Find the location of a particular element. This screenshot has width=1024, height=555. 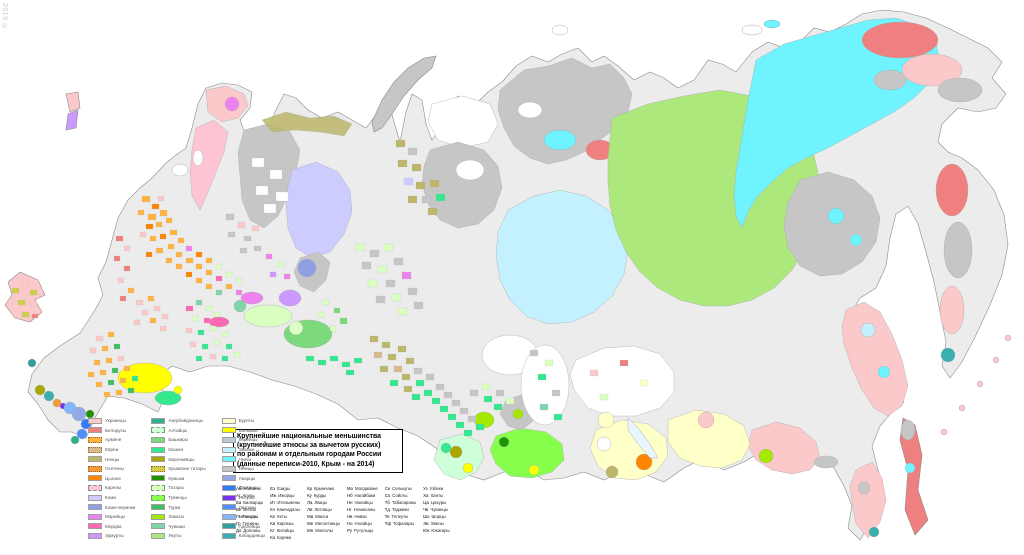

abbrev-item: Ке Кеты is located at coordinates (278, 516).